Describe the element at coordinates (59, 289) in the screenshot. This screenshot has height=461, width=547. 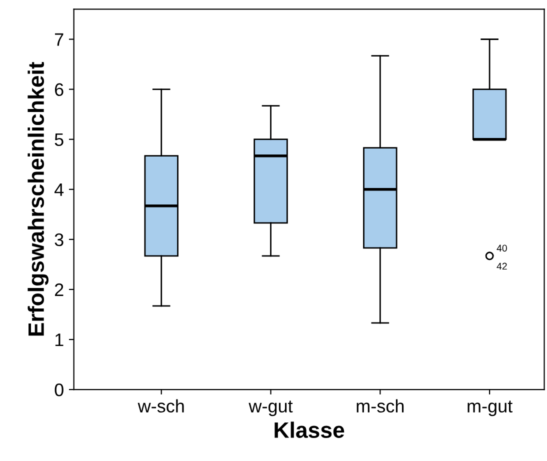
I see `y-tick-label: 2` at that location.